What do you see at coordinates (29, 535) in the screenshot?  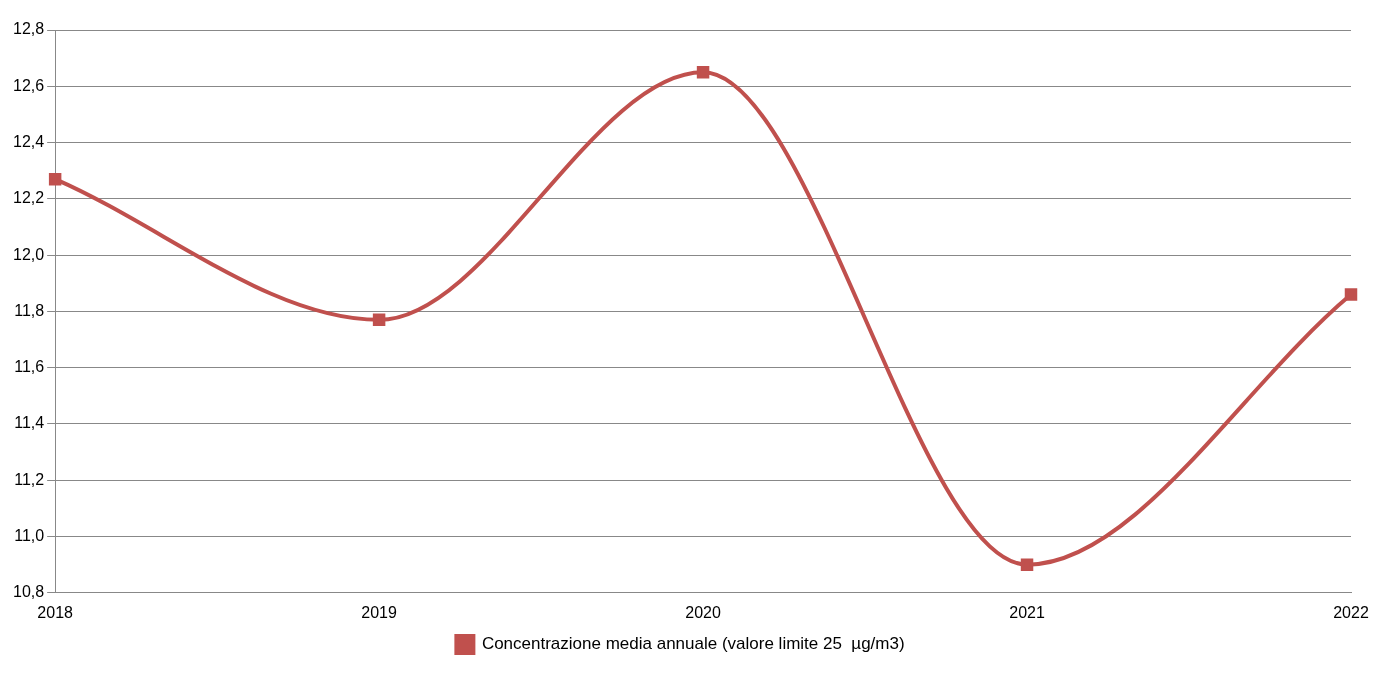 I see `y-tick-label: 11,0` at bounding box center [29, 535].